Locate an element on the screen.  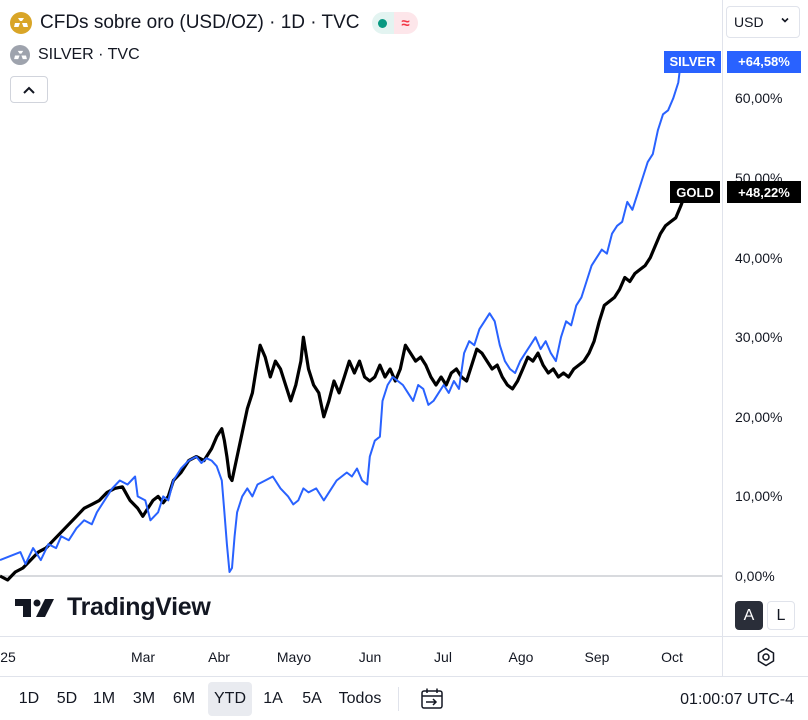
tradingview-watermark: TradingView is located at coordinates (113, 607).